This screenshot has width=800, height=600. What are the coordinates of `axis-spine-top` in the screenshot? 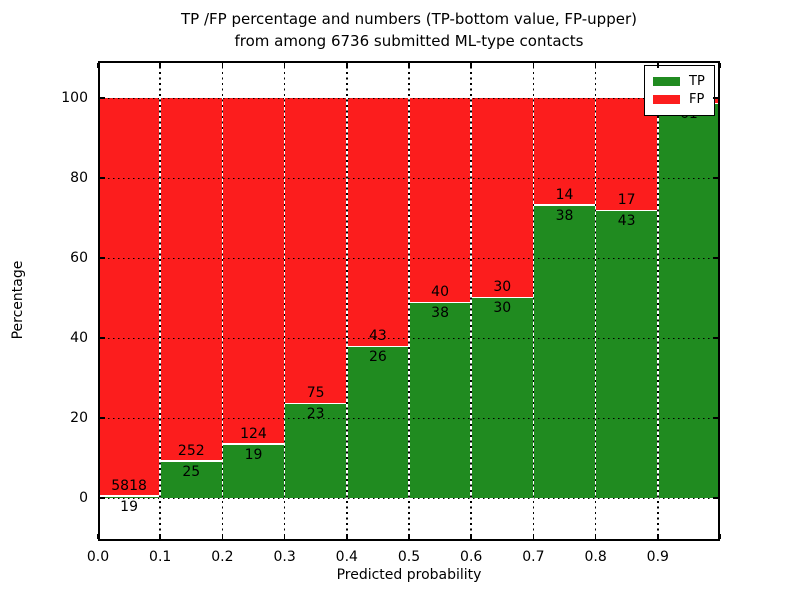 It's located at (409, 62).